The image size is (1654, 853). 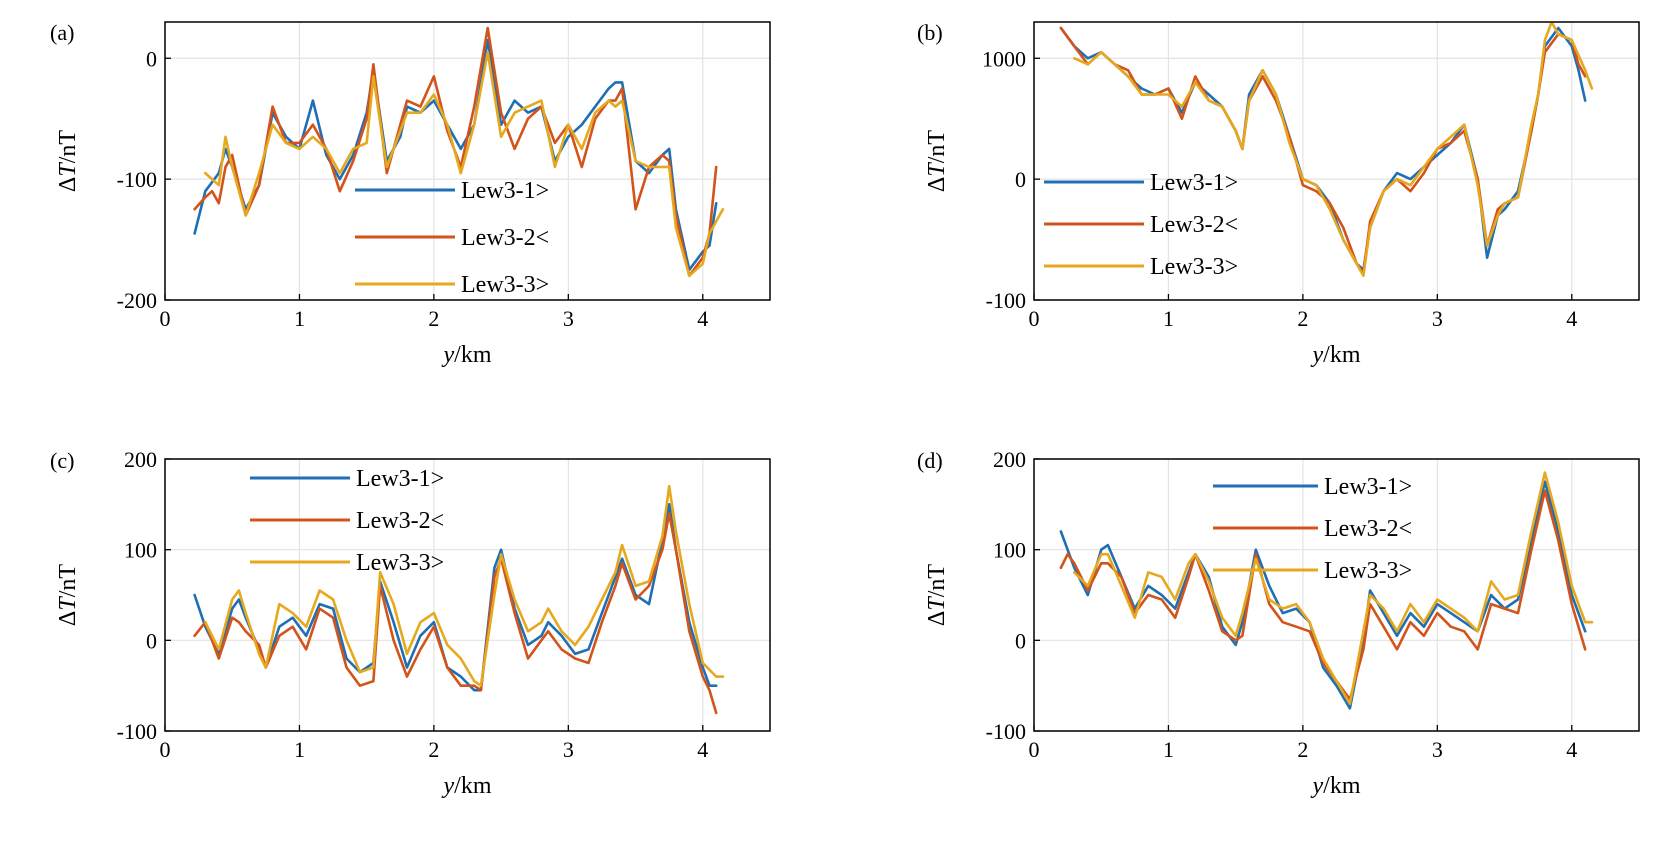 What do you see at coordinates (137, 300) in the screenshot?
I see `y-tick-label: -200` at bounding box center [137, 300].